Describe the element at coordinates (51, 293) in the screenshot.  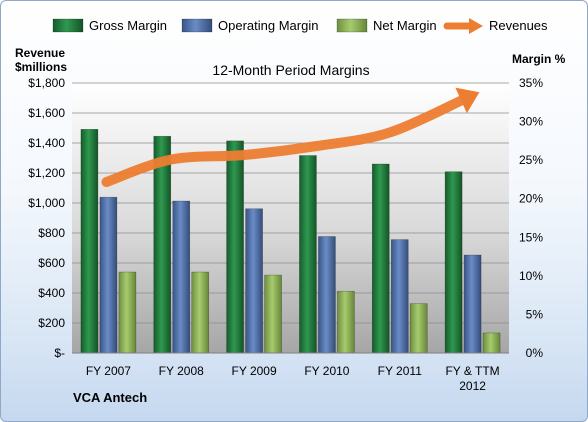
I see `left-tick-label: $400` at that location.